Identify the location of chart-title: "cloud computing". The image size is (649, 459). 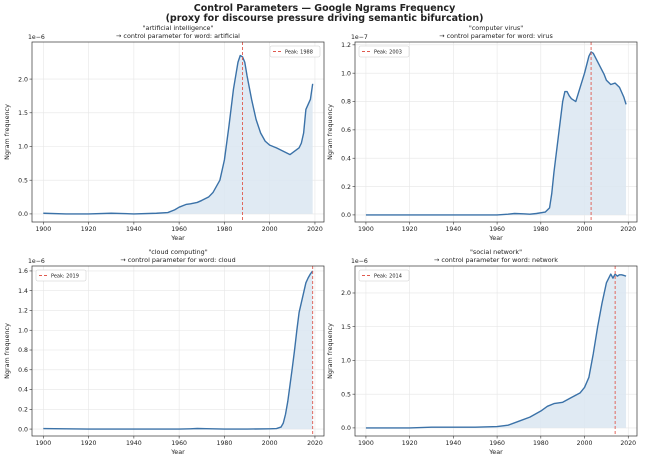
(177, 252).